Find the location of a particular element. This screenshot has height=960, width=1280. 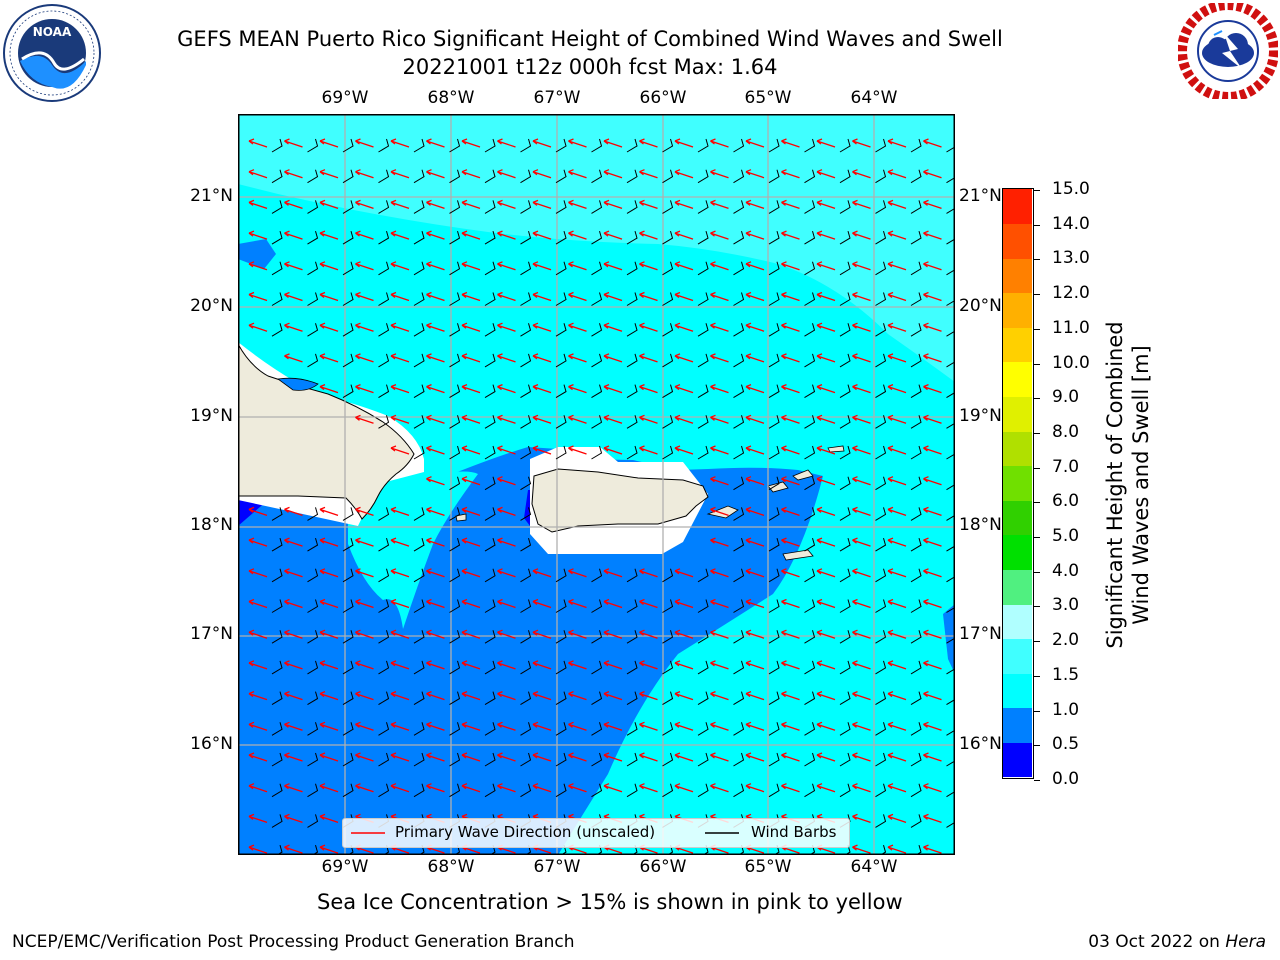

colorbar-tick-label: 7.0 is located at coordinates (1066, 466).